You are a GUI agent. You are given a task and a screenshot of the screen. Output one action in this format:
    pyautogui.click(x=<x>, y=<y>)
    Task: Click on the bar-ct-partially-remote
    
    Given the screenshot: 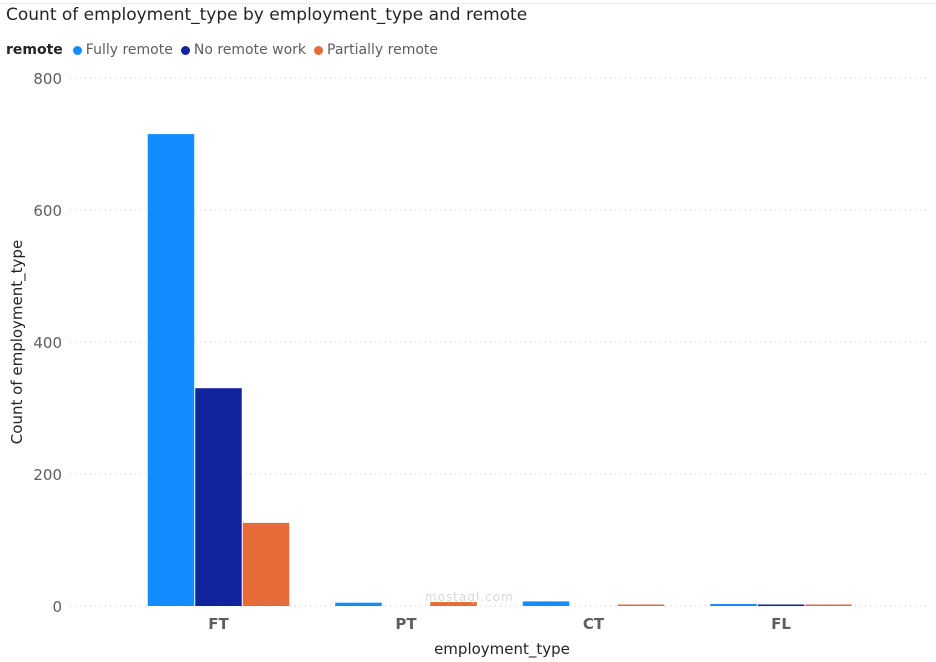 What is the action you would take?
    pyautogui.click(x=641, y=605)
    